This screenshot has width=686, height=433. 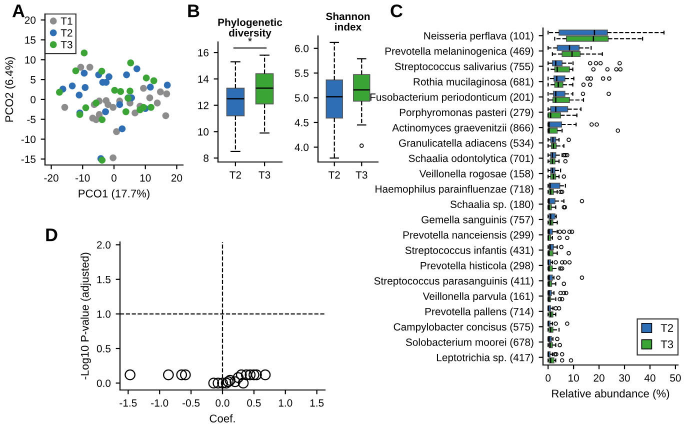 What do you see at coordinates (474, 83) in the screenshot?
I see `y-tick-label: Rothia mucilaginosa (681)` at bounding box center [474, 83].